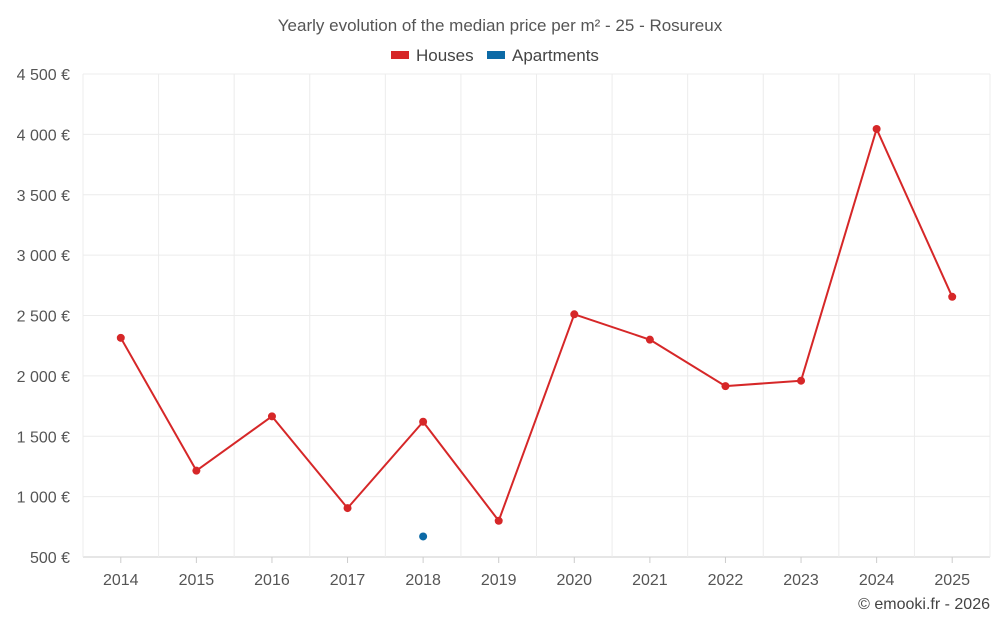  Describe the element at coordinates (50, 558) in the screenshot. I see `y-tick-label: 500 €` at that location.